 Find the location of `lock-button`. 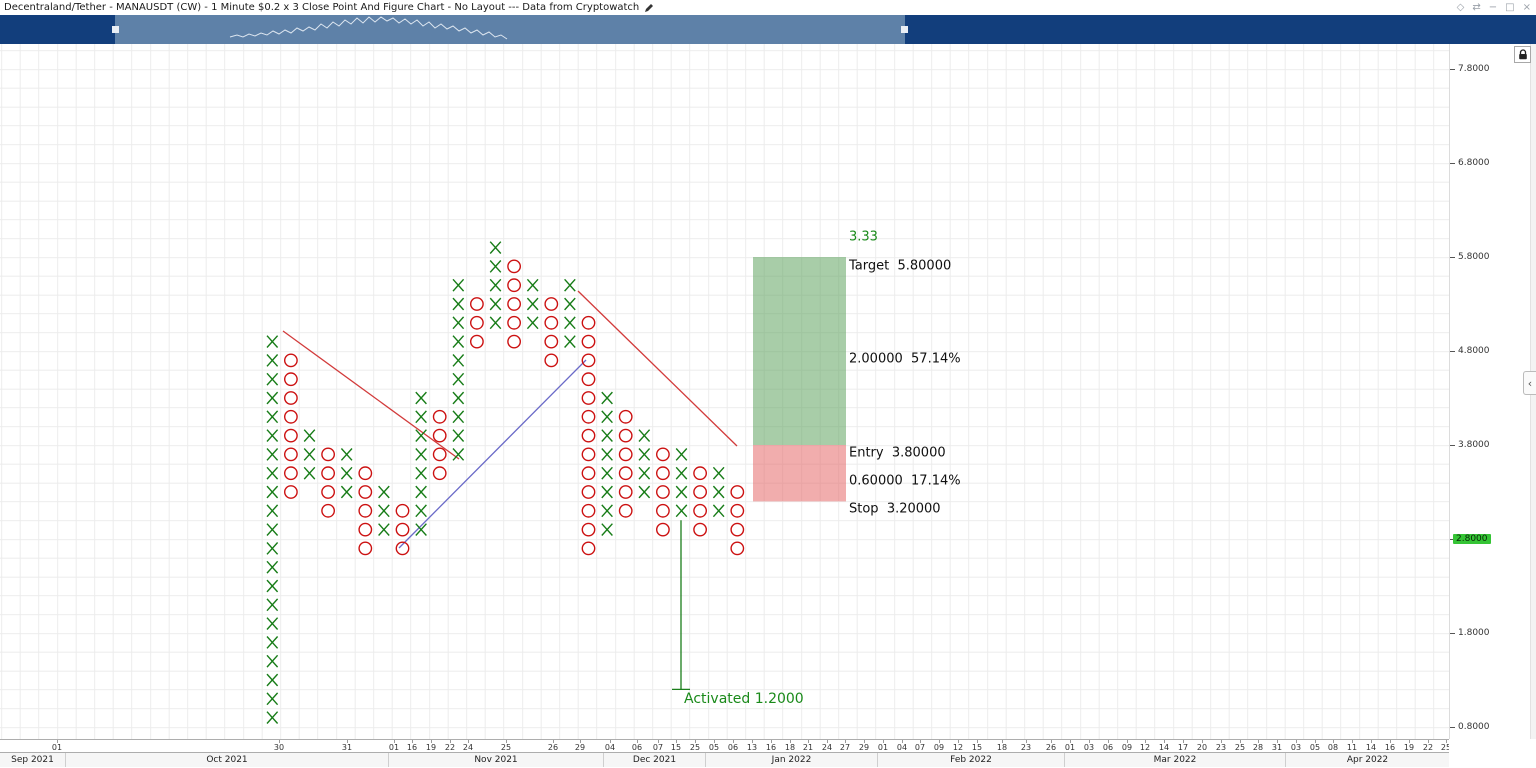

lock-button is located at coordinates (1522, 54).